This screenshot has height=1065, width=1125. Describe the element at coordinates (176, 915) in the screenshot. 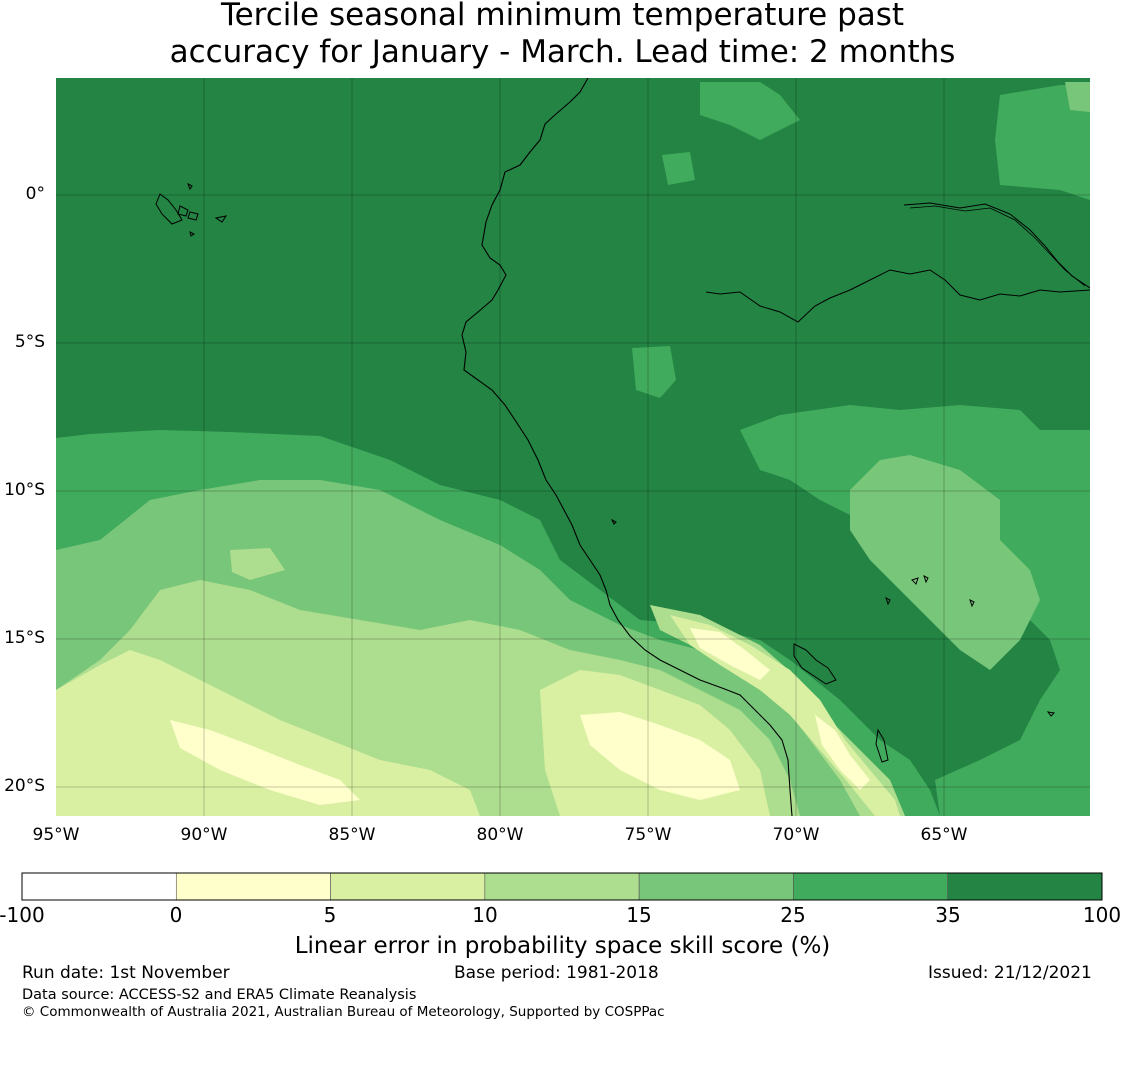

I see `colorbar-tick-label: 0` at that location.